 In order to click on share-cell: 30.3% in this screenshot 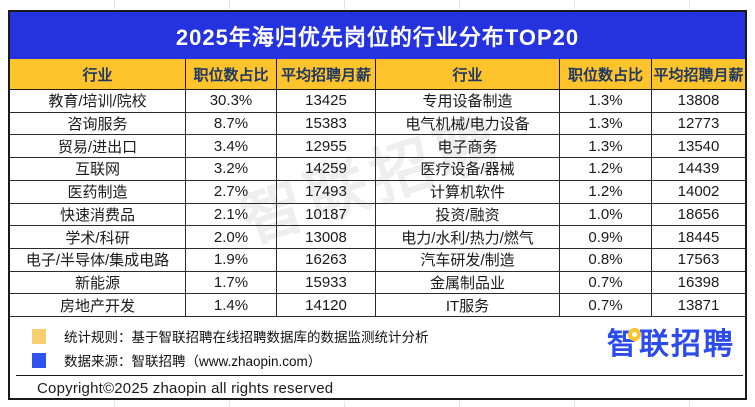, I will do `click(231, 101)`.